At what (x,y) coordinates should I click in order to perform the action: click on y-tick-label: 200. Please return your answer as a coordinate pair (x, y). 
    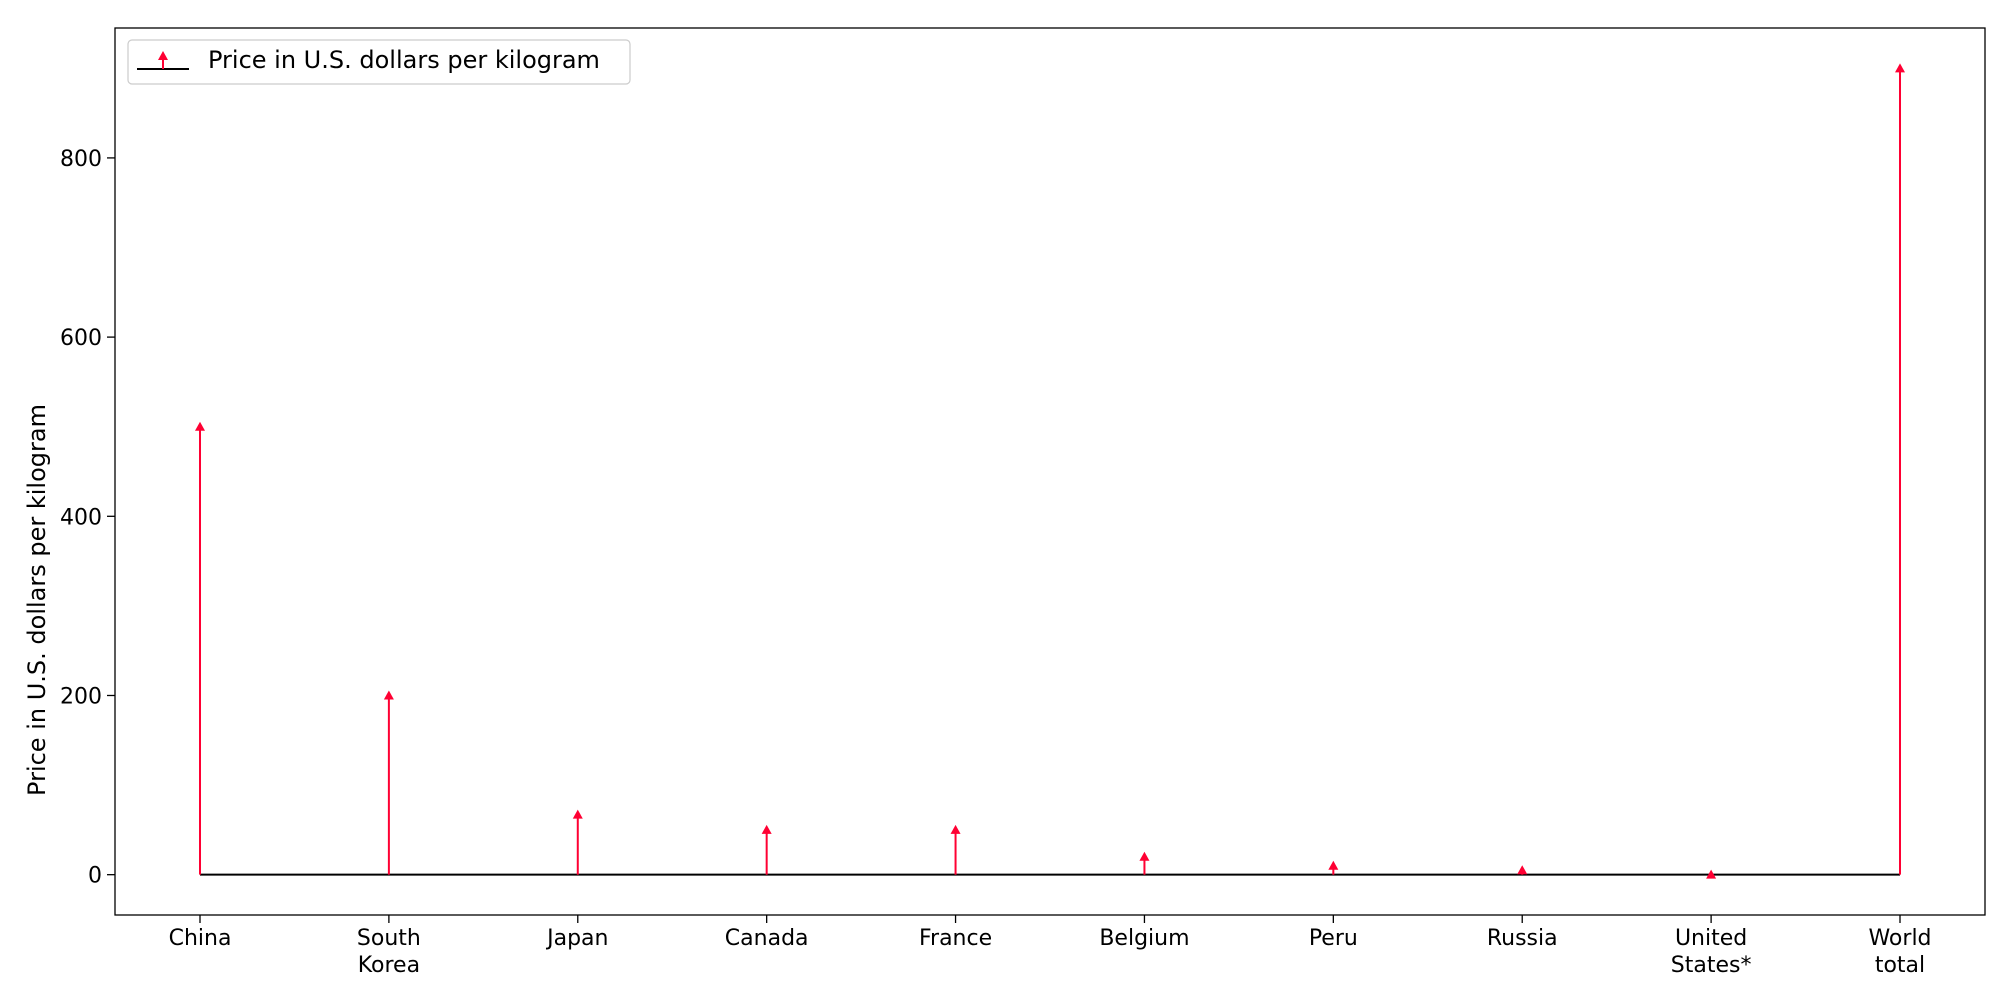
    Looking at the image, I should click on (81, 696).